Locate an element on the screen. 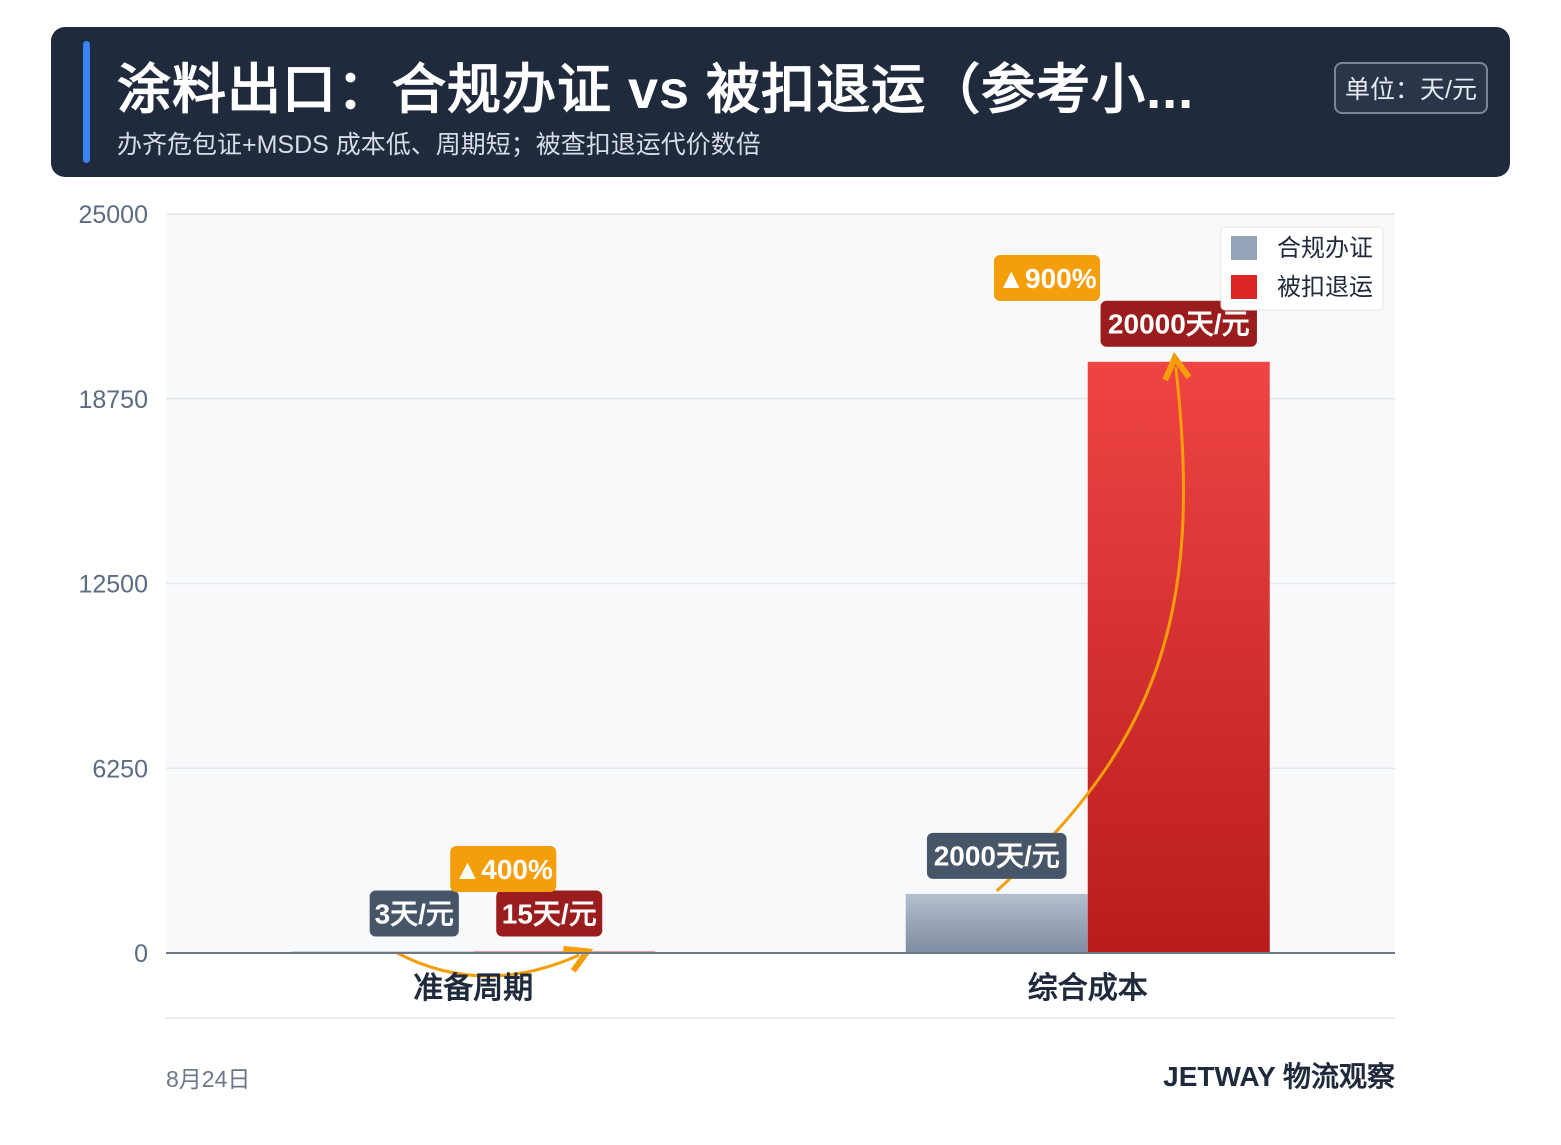 Image resolution: width=1561 pixels, height=1145 pixels. y-tick-label: 18750 is located at coordinates (113, 400).